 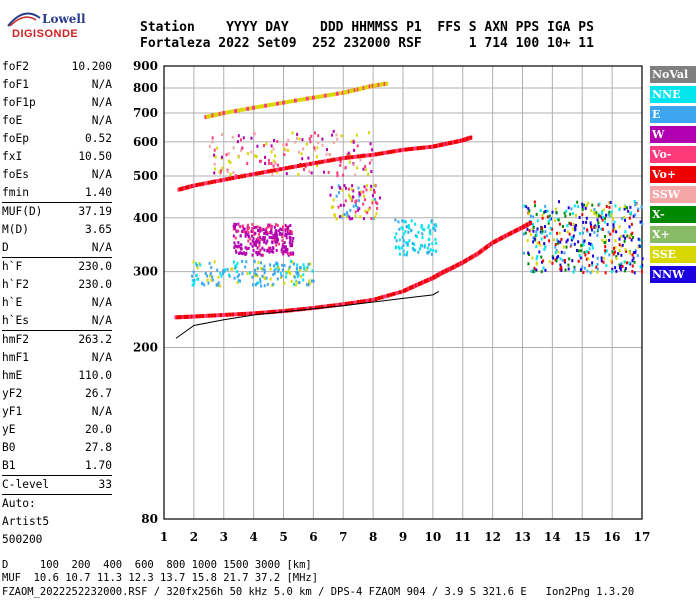 What do you see at coordinates (26, 521) in the screenshot?
I see `param-label: Artist5` at bounding box center [26, 521].